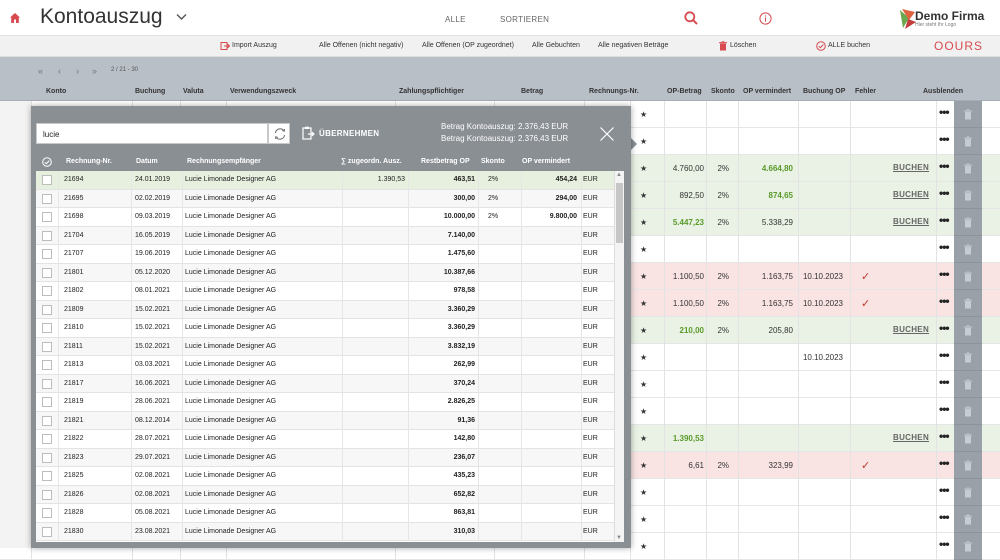 The image size is (1000, 560). Describe the element at coordinates (723, 91) in the screenshot. I see `col-skonto: Skonto` at that location.